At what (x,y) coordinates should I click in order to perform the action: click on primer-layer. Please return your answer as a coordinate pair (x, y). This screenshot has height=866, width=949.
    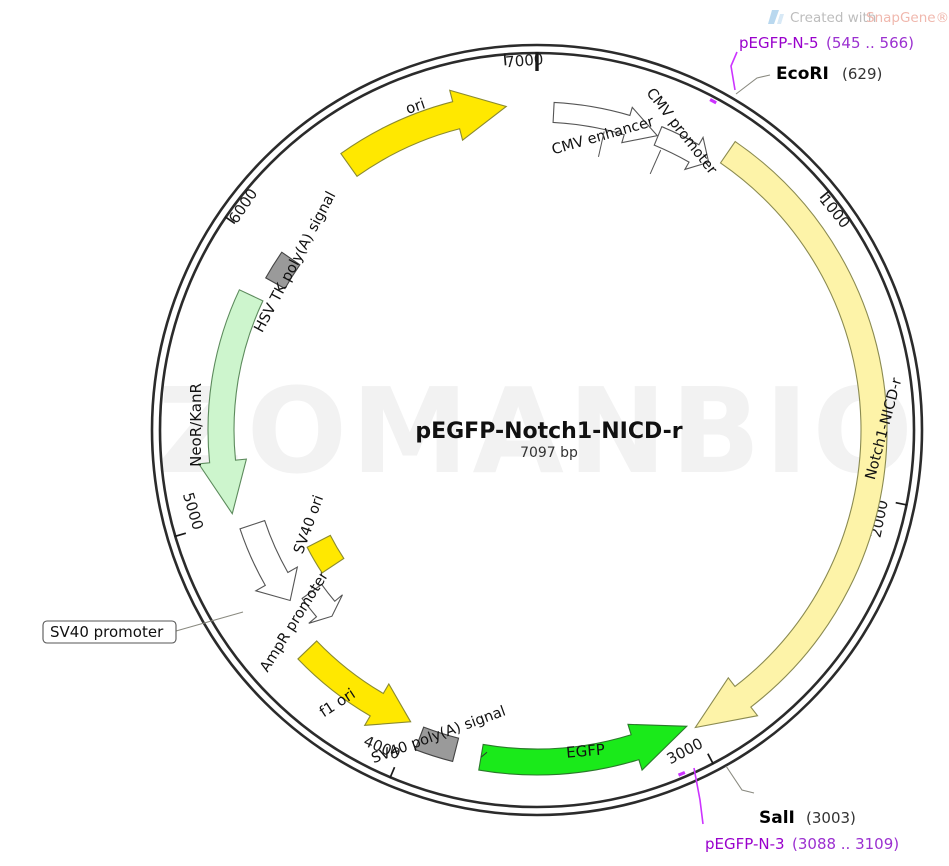
    Looking at the image, I should click on (697, 437).